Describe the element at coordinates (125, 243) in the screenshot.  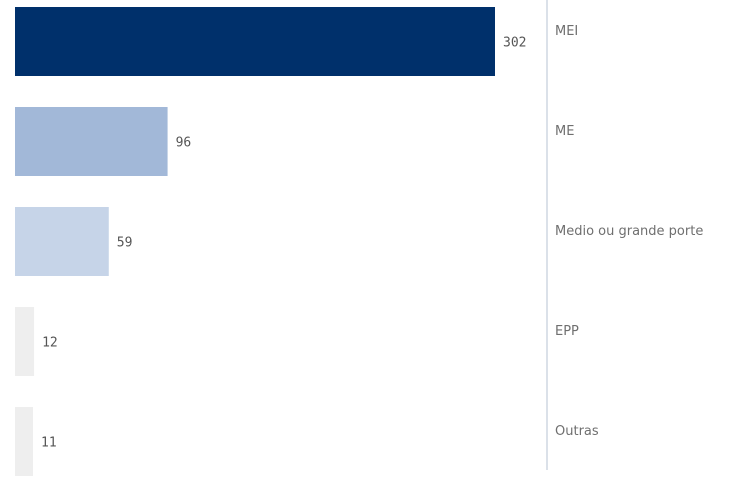
I see `value-label-medio-ou-grande-porte: 59` at that location.